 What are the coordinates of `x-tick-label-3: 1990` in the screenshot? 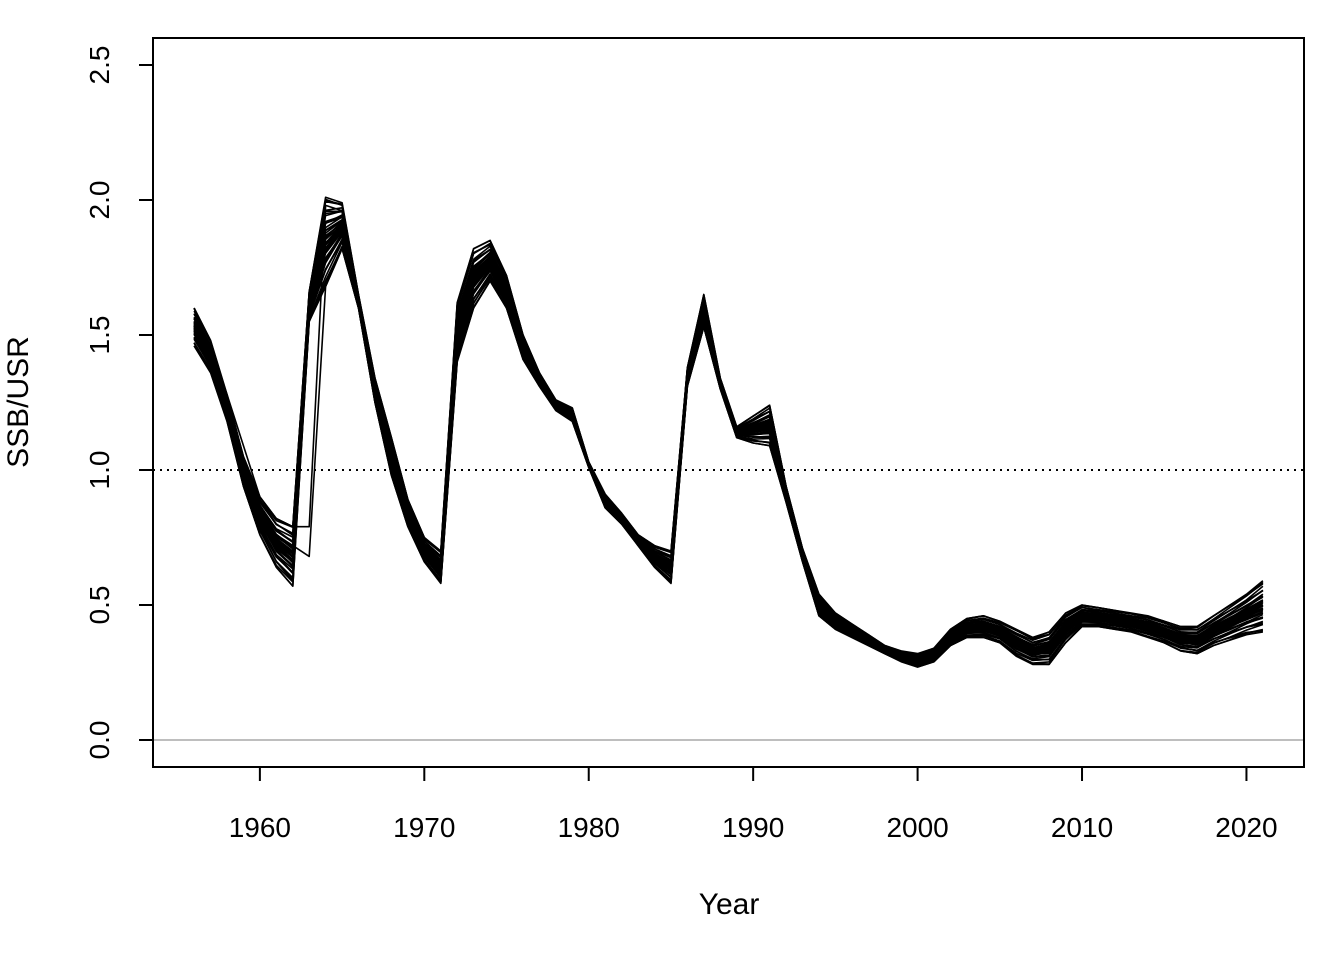 It's located at (753, 827).